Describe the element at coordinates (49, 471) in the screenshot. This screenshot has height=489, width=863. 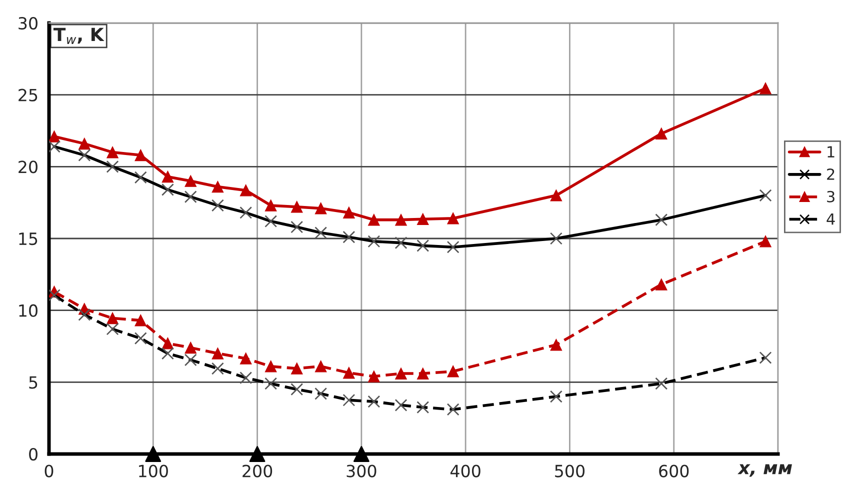
I see `x-tick-label: 0` at that location.